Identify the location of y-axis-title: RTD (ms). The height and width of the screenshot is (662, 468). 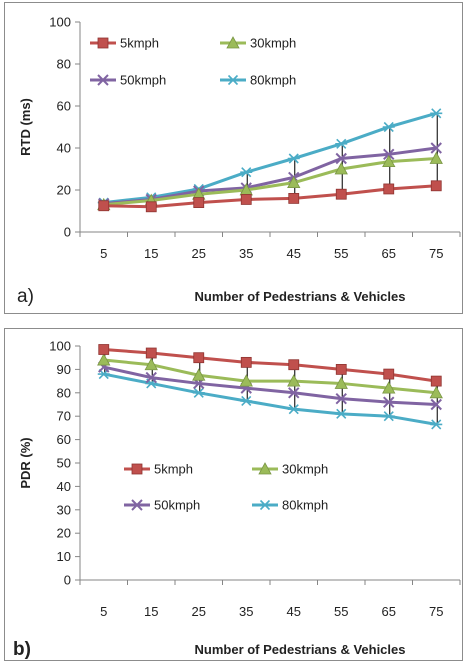
(25, 127).